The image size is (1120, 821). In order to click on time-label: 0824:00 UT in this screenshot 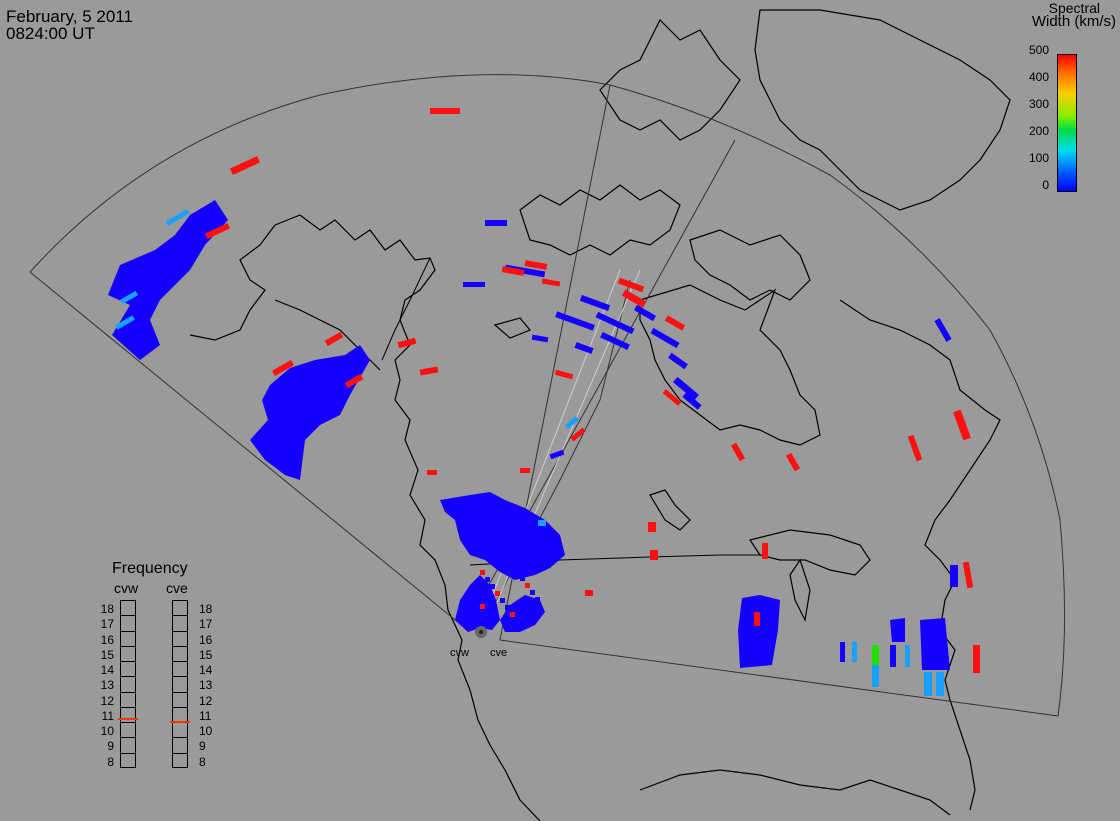, I will do `click(50, 33)`.